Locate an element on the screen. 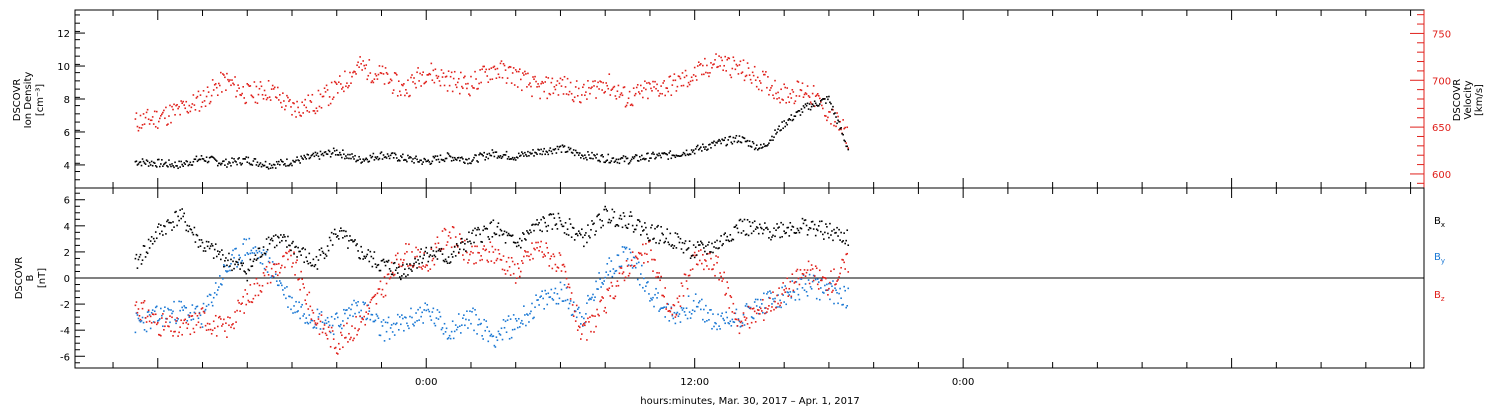 This screenshot has width=1500, height=410. x-tick-label: 0:00 is located at coordinates (963, 382).